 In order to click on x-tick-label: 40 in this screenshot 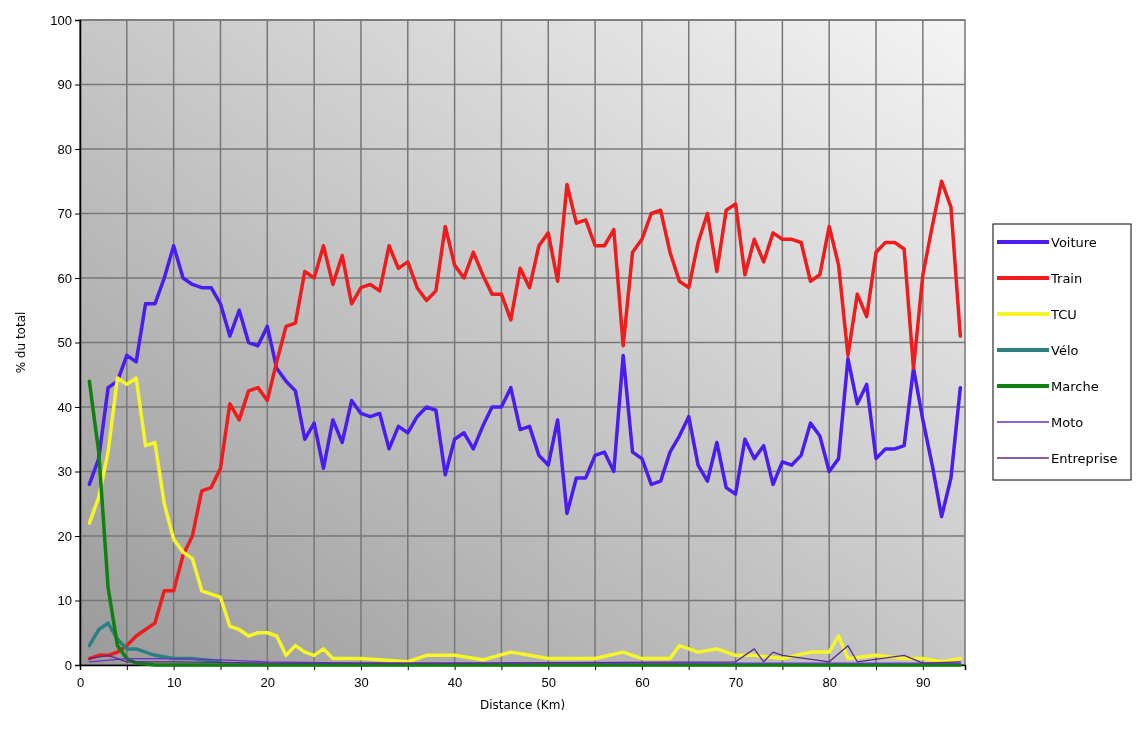, I will do `click(455, 683)`.